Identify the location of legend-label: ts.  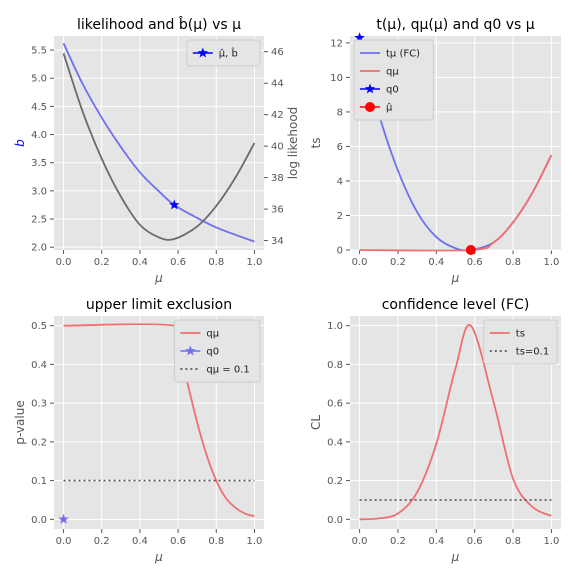
(520, 334).